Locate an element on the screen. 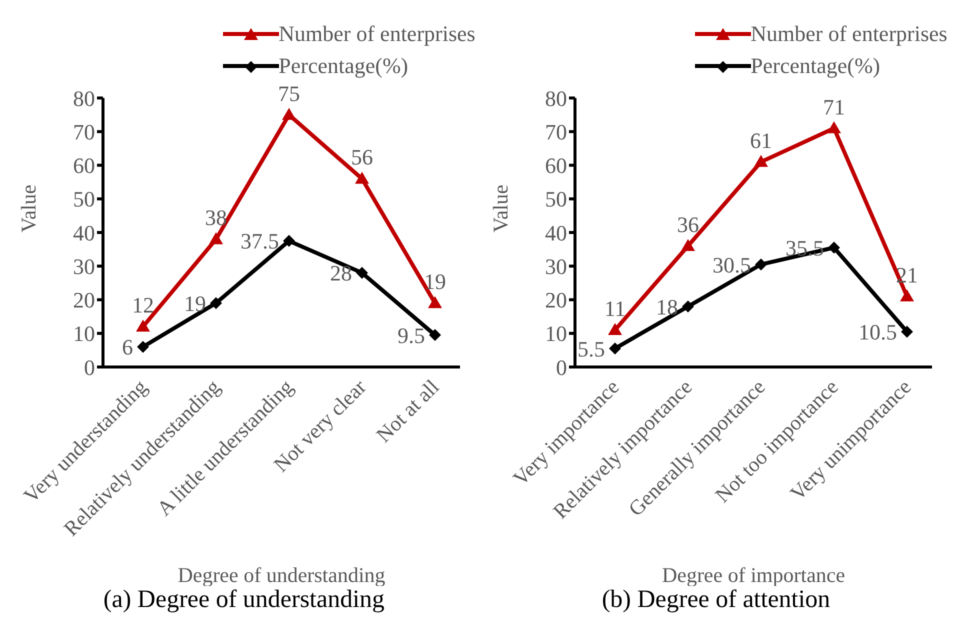 The image size is (960, 631). data-label: 30.5 is located at coordinates (731, 265).